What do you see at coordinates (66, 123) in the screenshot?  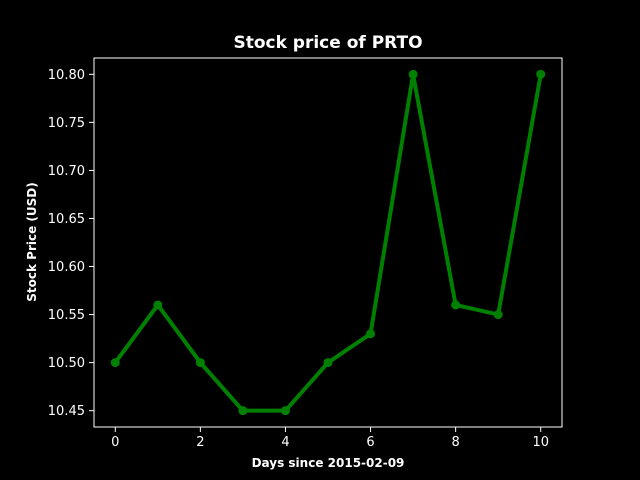 I see `y-tick-label: 10.75` at bounding box center [66, 123].